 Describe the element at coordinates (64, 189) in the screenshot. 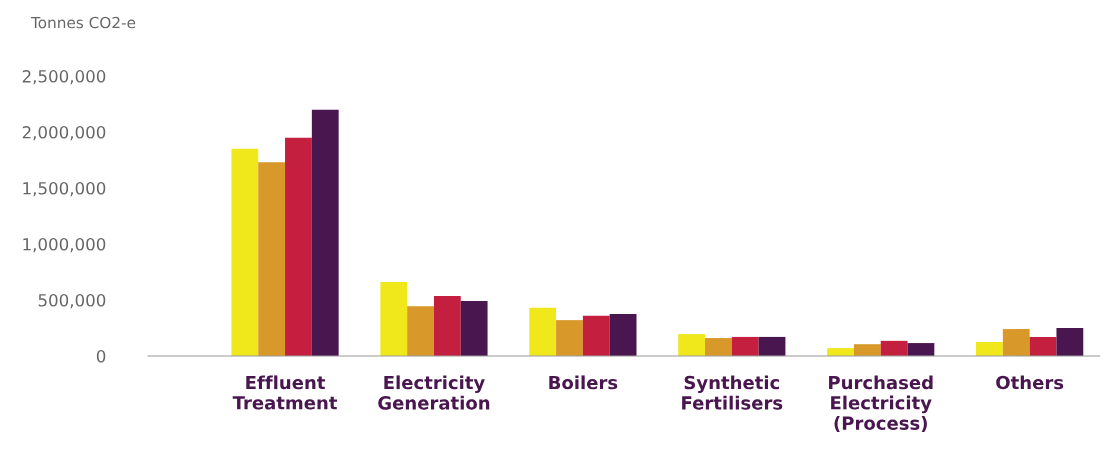

I see `y-tick-label: 1,500,000` at that location.